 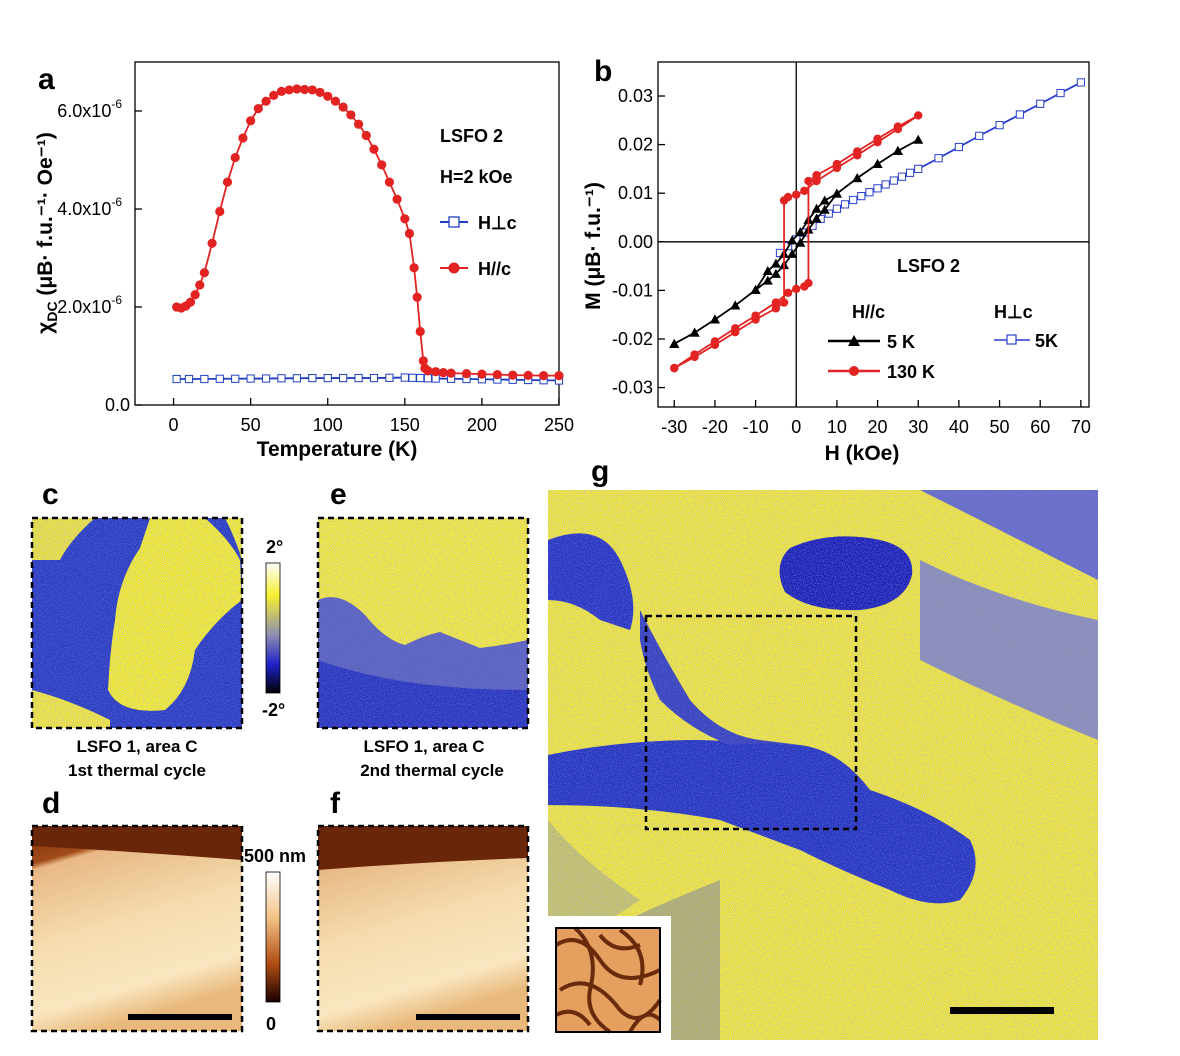 What do you see at coordinates (273, 628) in the screenshot?
I see `colorbar-phase-bar` at bounding box center [273, 628].